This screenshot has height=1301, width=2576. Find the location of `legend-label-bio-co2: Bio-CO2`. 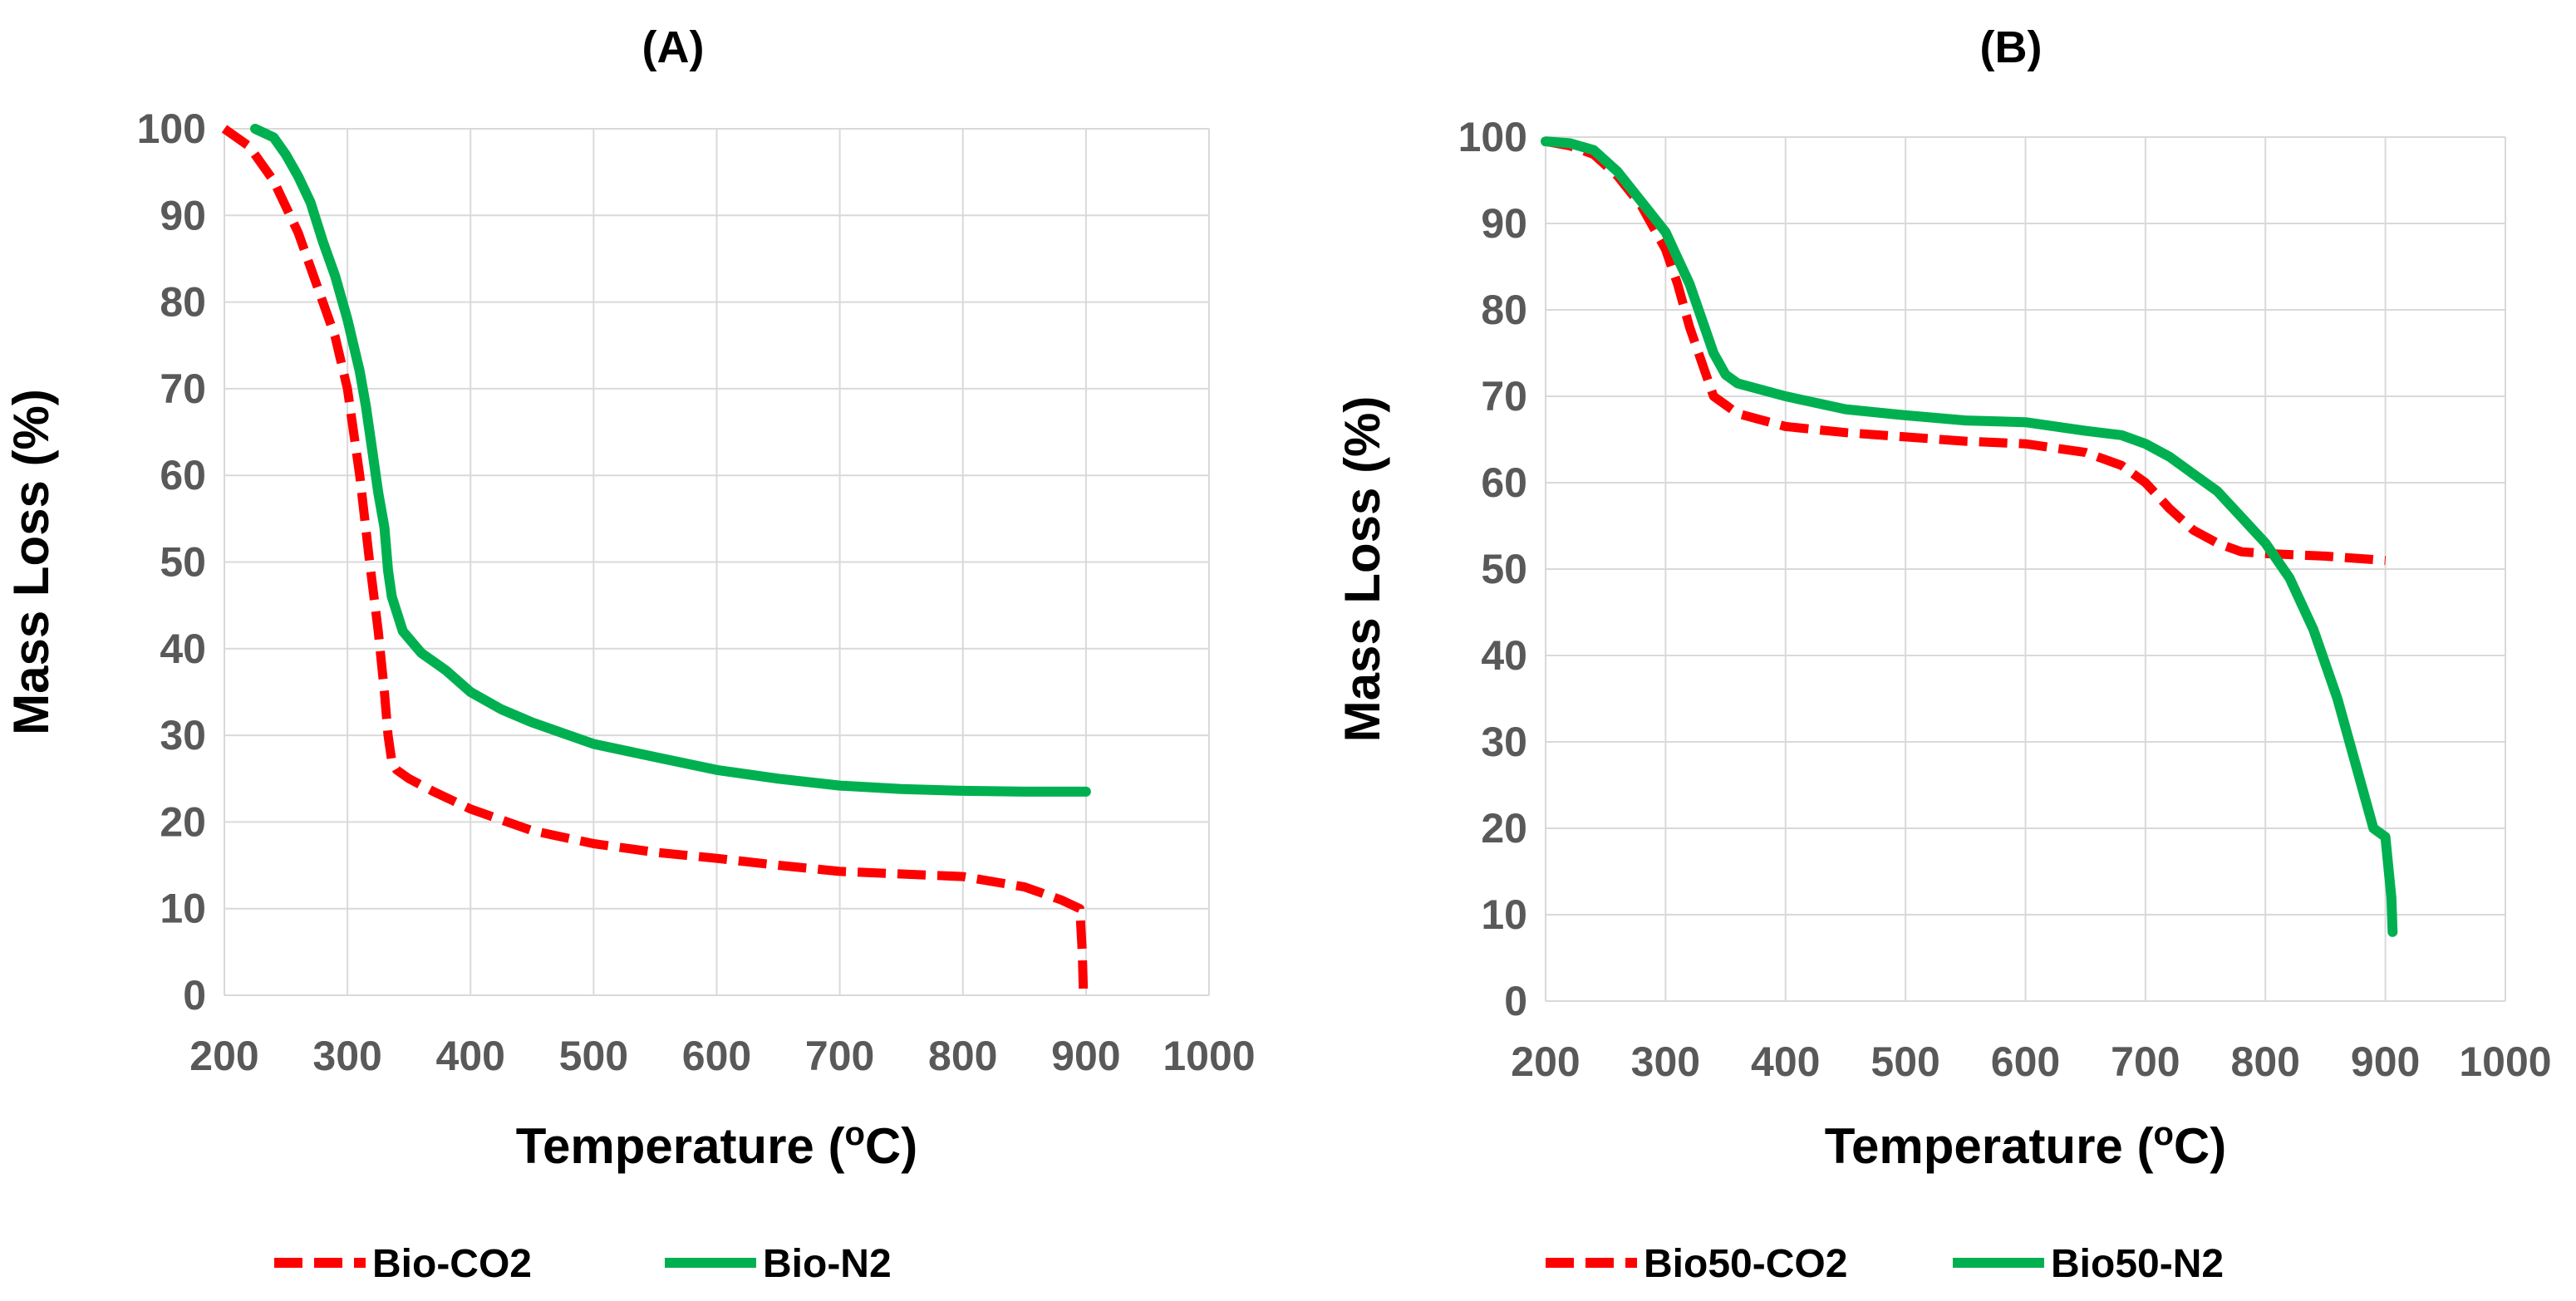

legend-label-bio-co2: Bio-CO2 is located at coordinates (452, 1264).